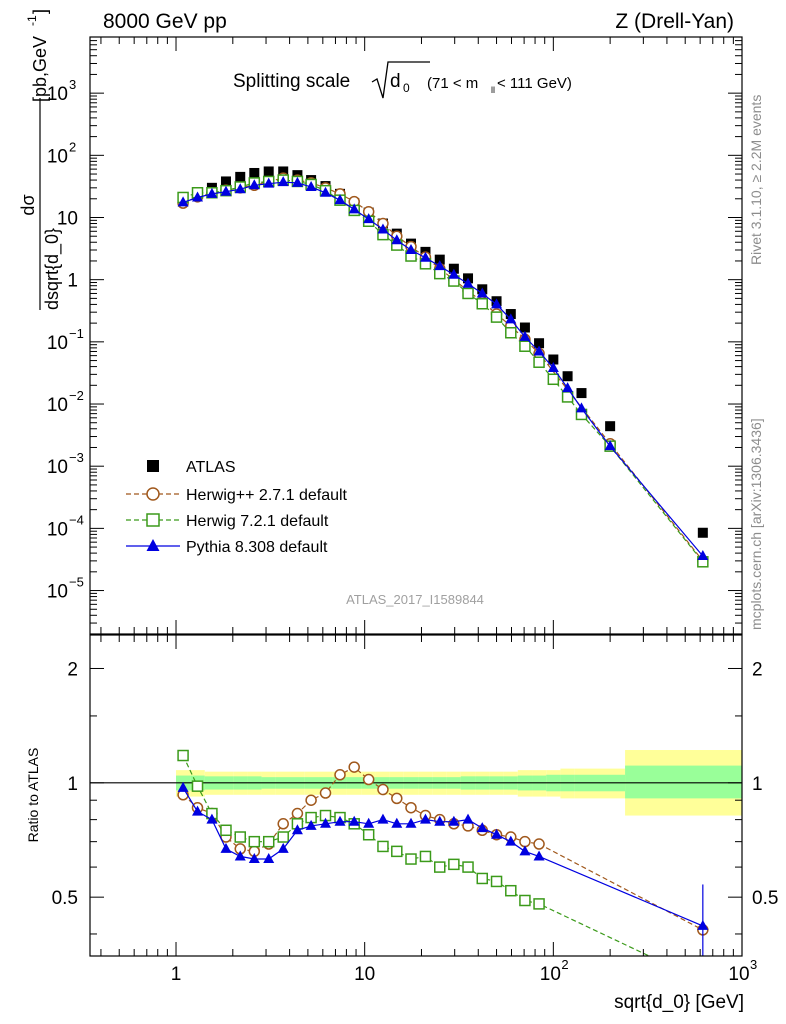 The image size is (786, 1024). I want to click on ylabel-units-end: ], so click(40, 11).